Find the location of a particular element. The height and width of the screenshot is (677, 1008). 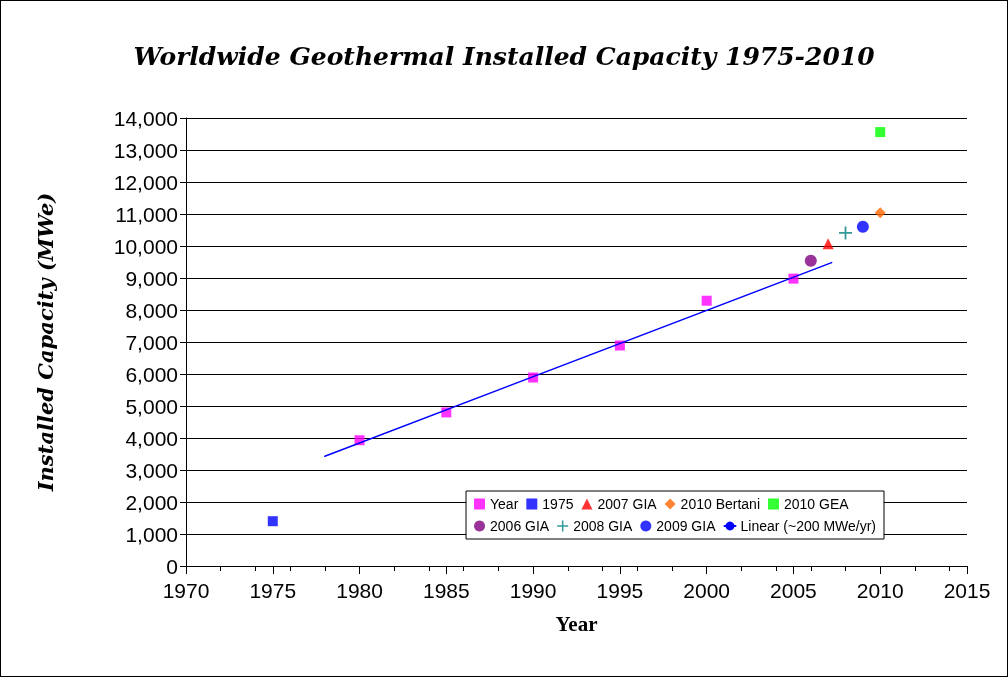

y-tick-label: 2,000 is located at coordinates (151, 502).